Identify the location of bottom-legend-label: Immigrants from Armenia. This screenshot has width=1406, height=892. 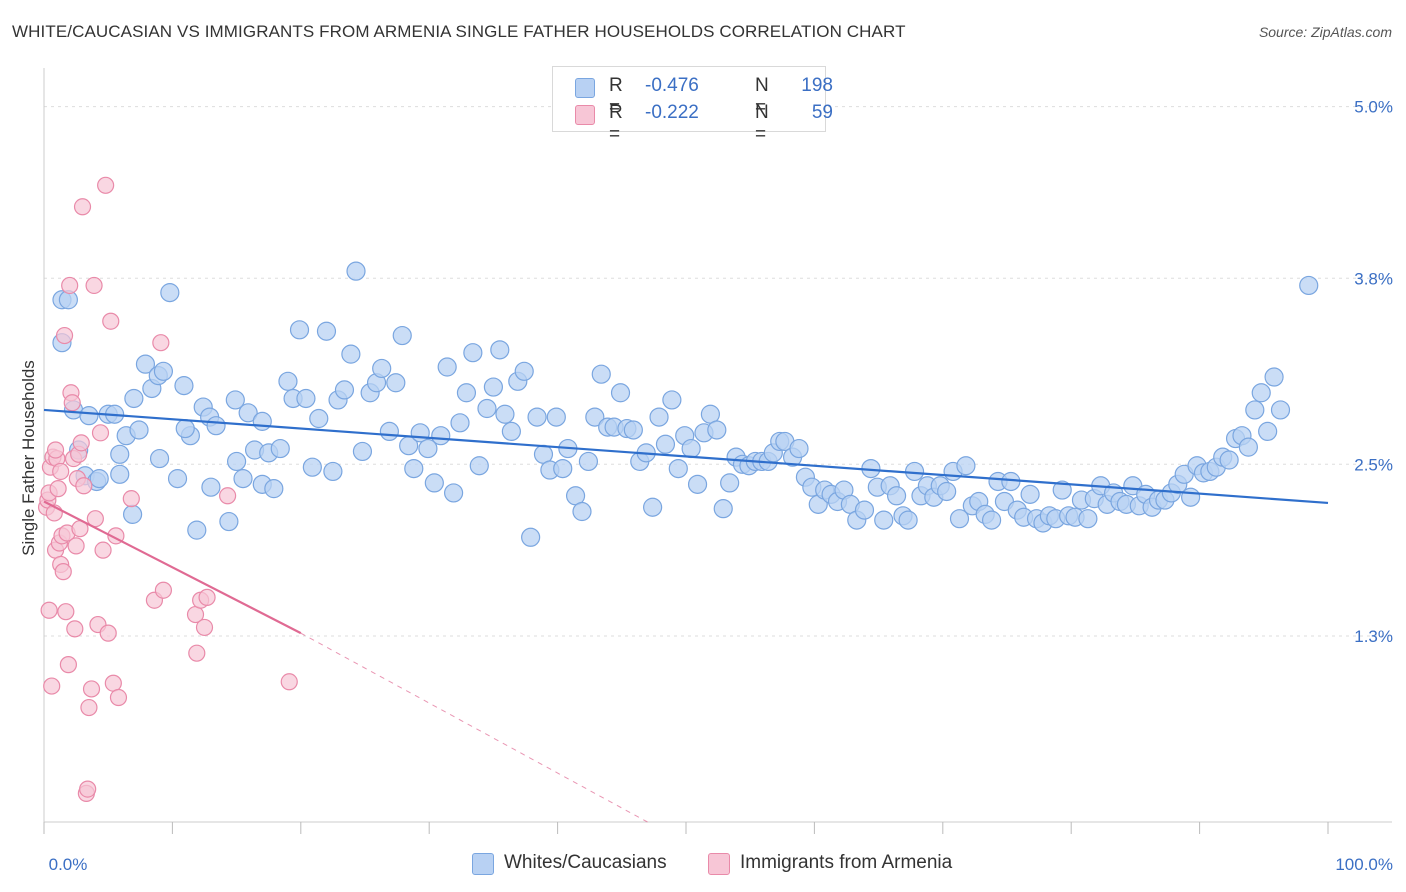
(846, 862).